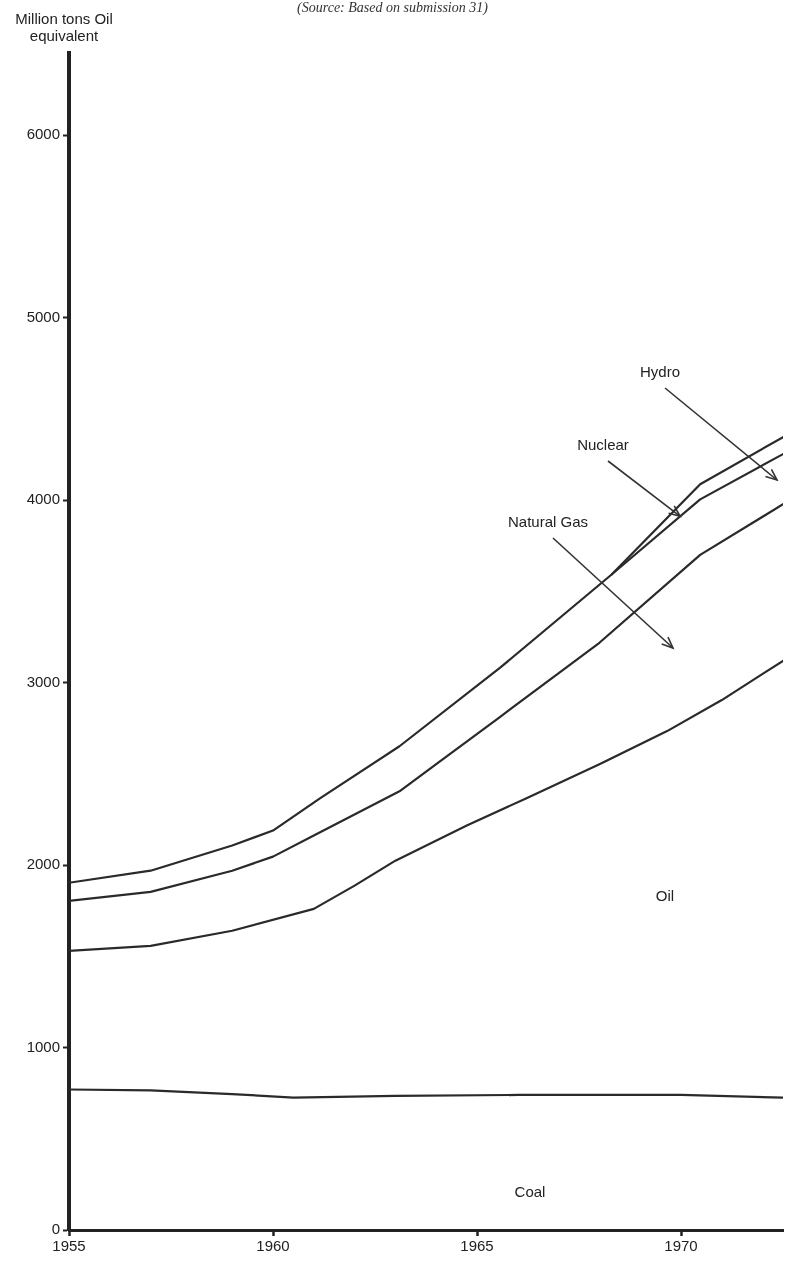  I want to click on x-tick-label: 1960, so click(273, 1246).